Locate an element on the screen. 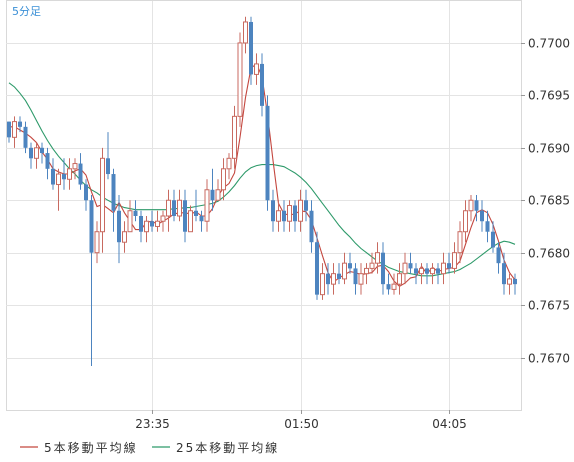  legend-label-ma25: 25本移動平均線 is located at coordinates (227, 447).